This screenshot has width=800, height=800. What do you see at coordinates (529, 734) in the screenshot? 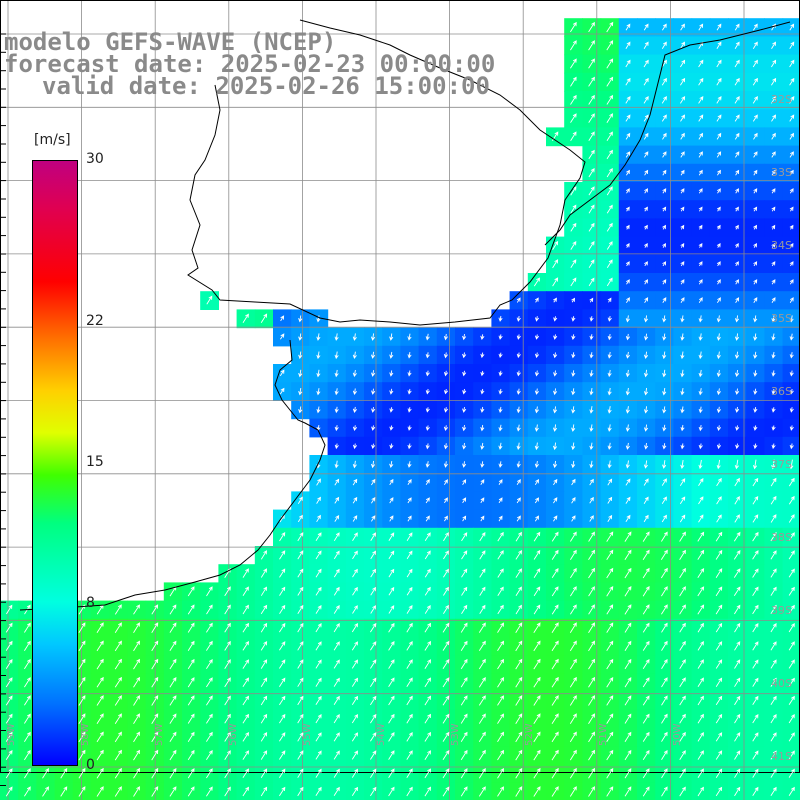
I see `longitude-label: 52W` at bounding box center [529, 734].